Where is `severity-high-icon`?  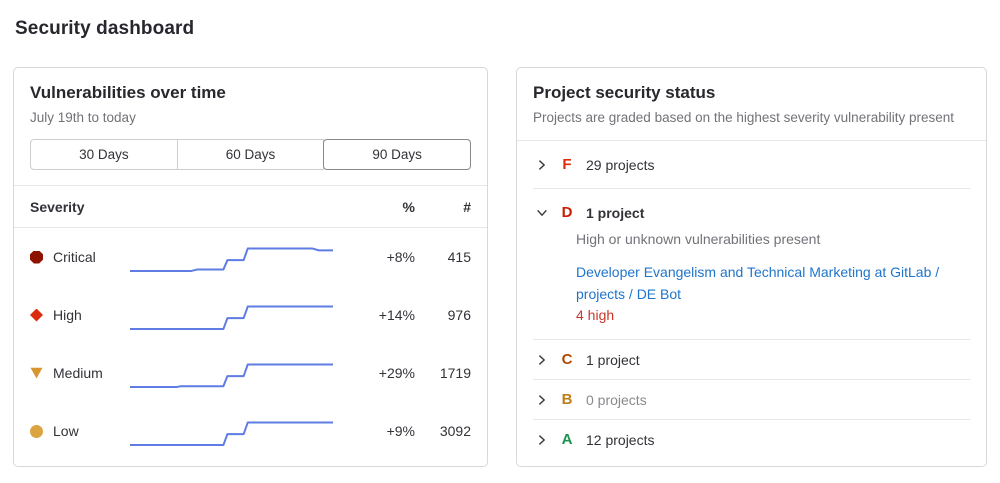 severity-high-icon is located at coordinates (36, 315).